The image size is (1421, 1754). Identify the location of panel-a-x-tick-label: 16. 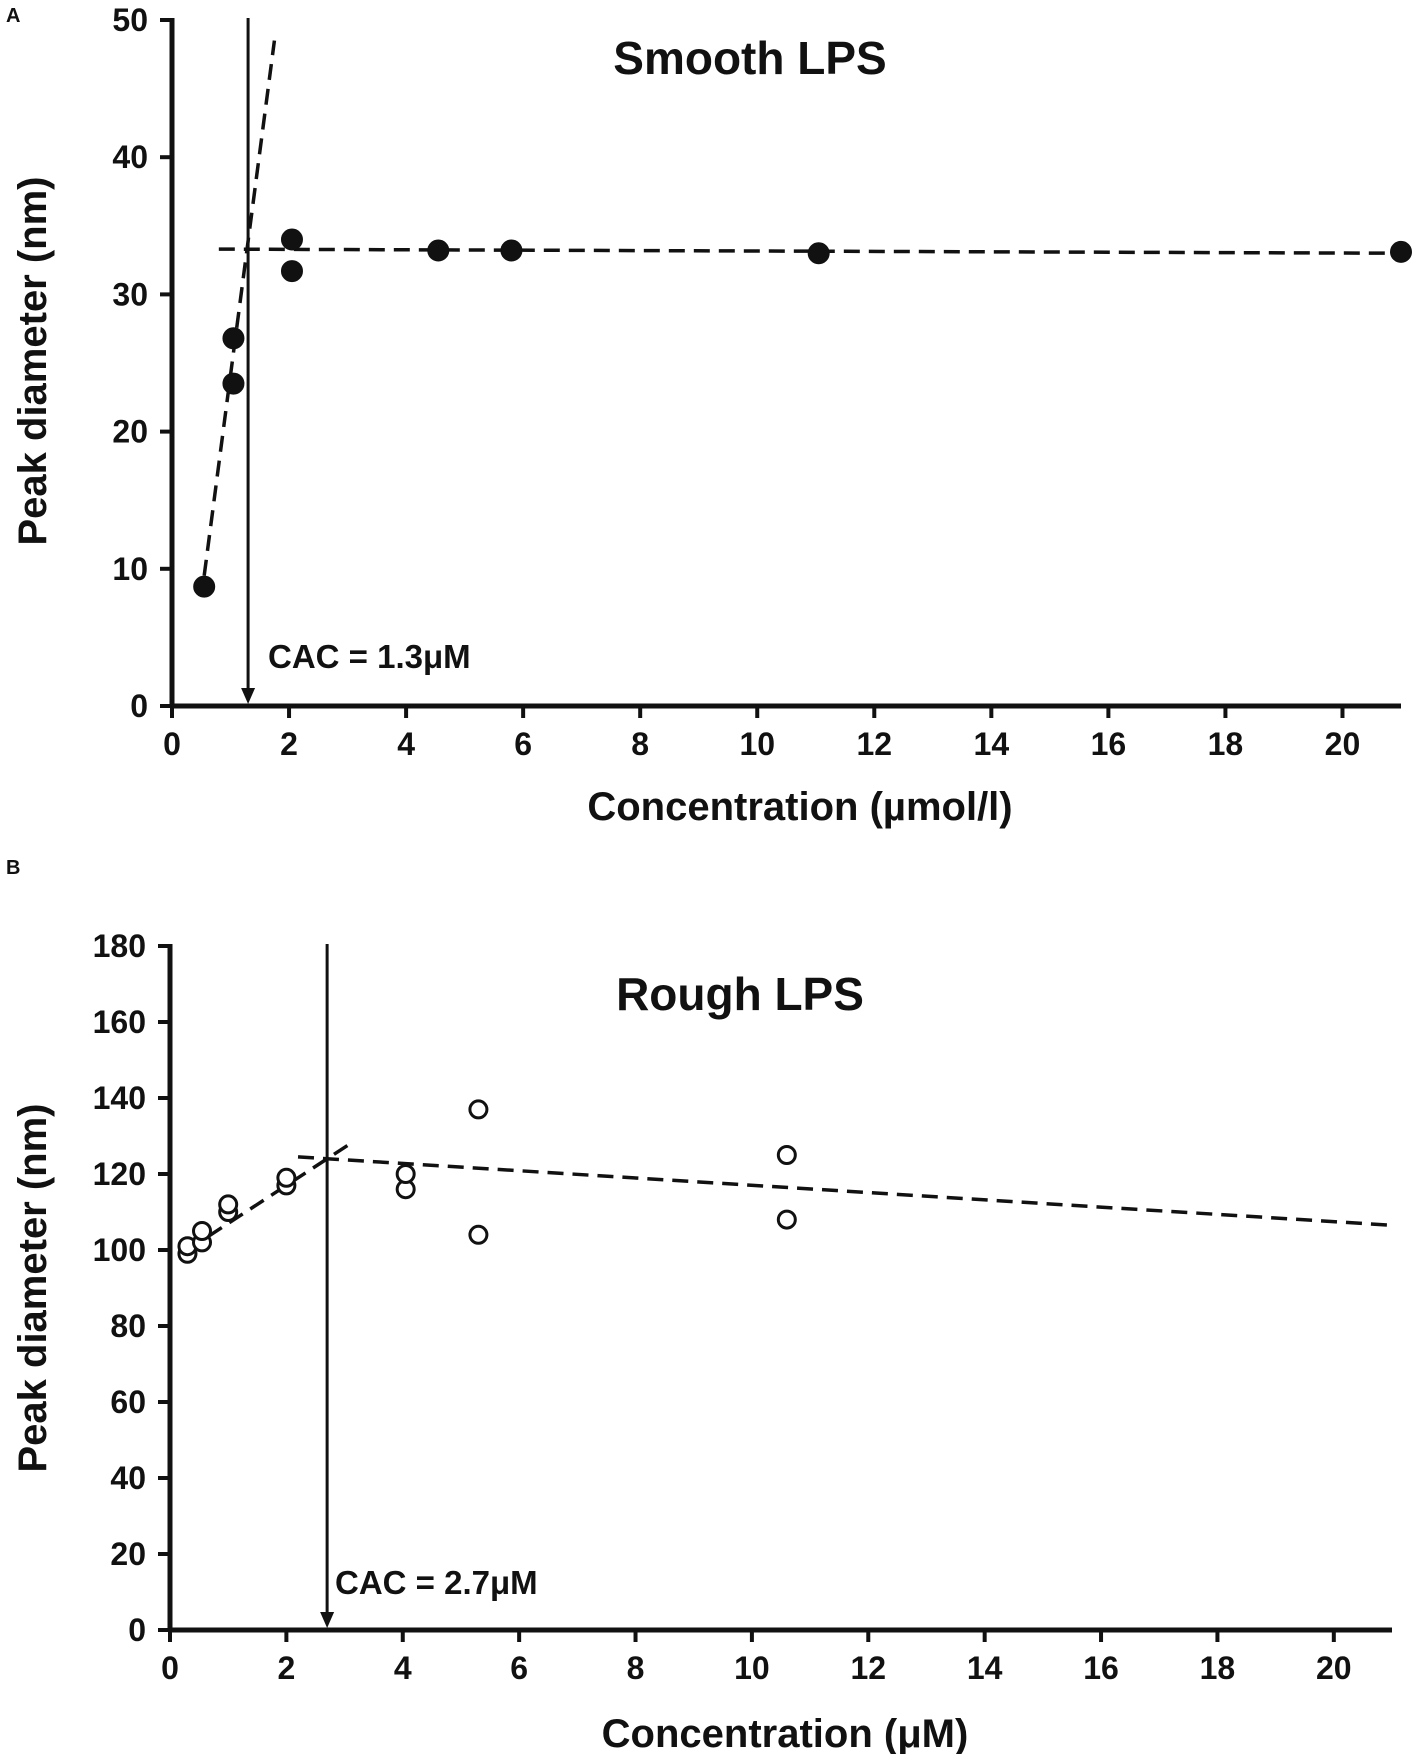
(1109, 744).